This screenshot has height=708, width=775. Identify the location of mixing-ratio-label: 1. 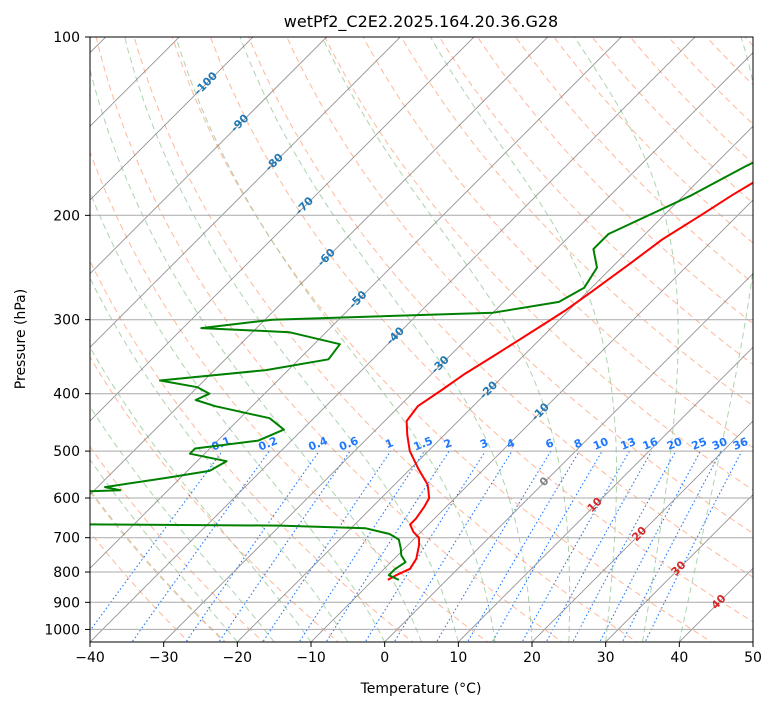
(389, 443).